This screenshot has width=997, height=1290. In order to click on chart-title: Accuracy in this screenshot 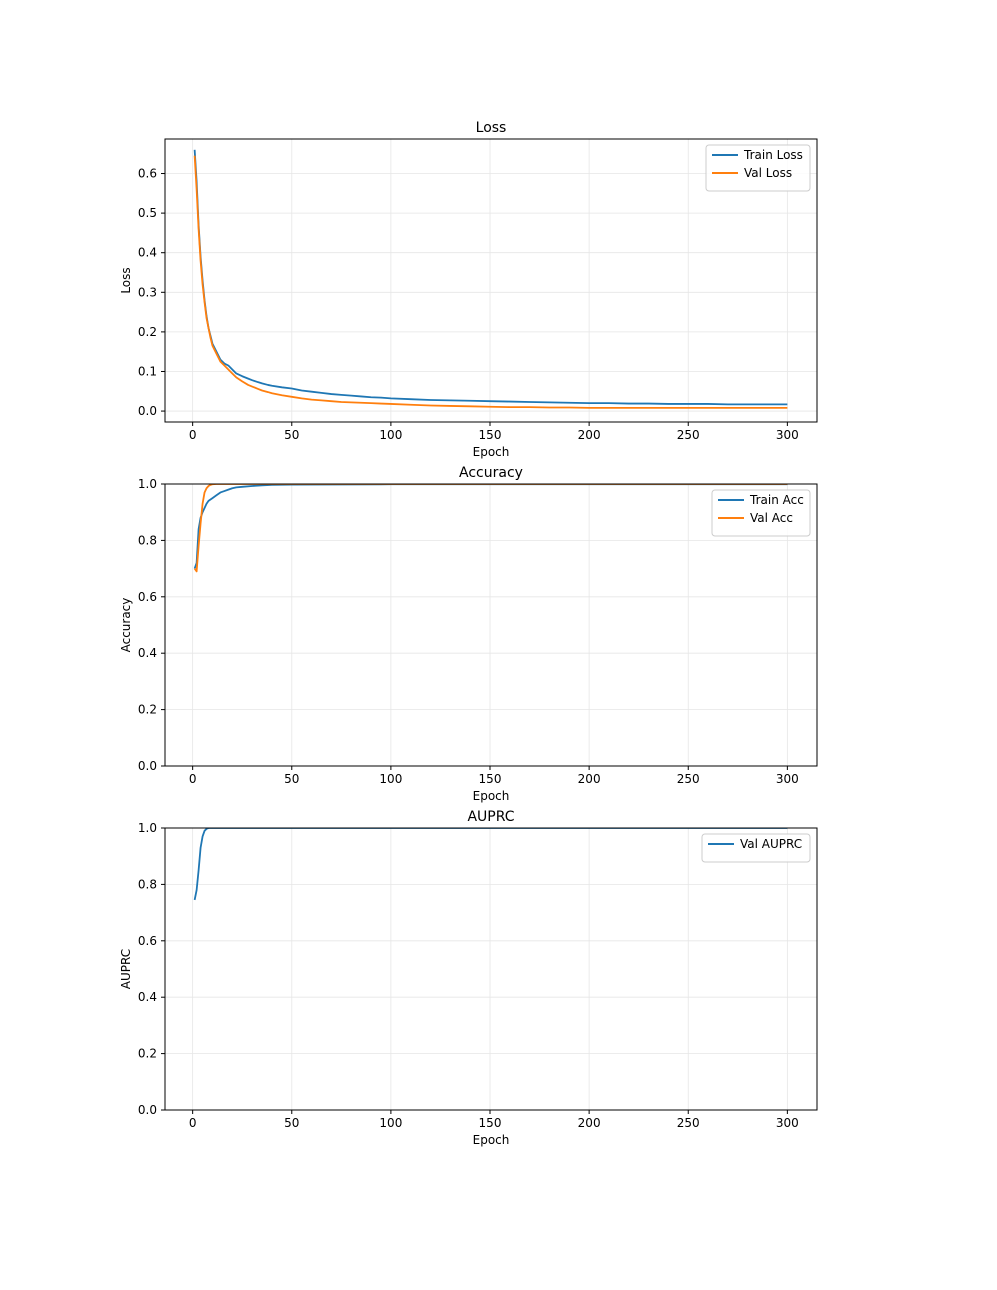, I will do `click(491, 473)`.